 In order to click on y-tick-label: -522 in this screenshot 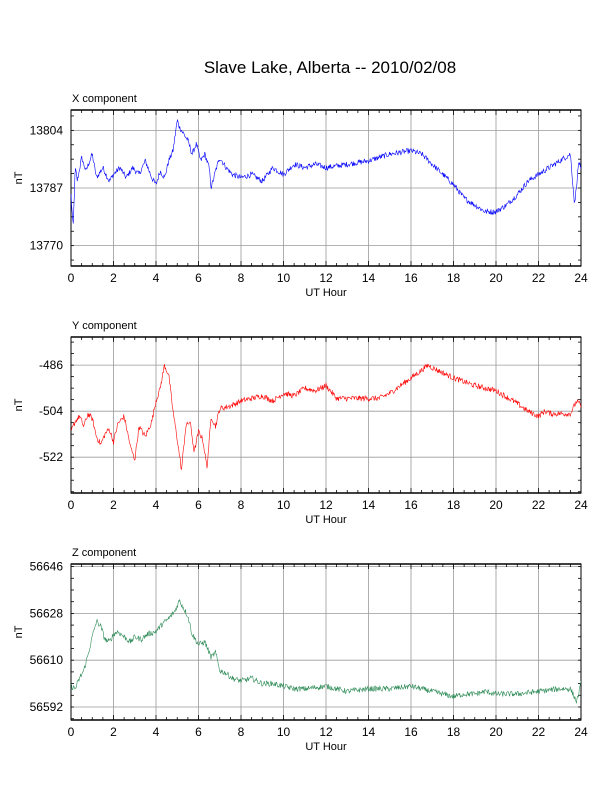, I will do `click(51, 457)`.